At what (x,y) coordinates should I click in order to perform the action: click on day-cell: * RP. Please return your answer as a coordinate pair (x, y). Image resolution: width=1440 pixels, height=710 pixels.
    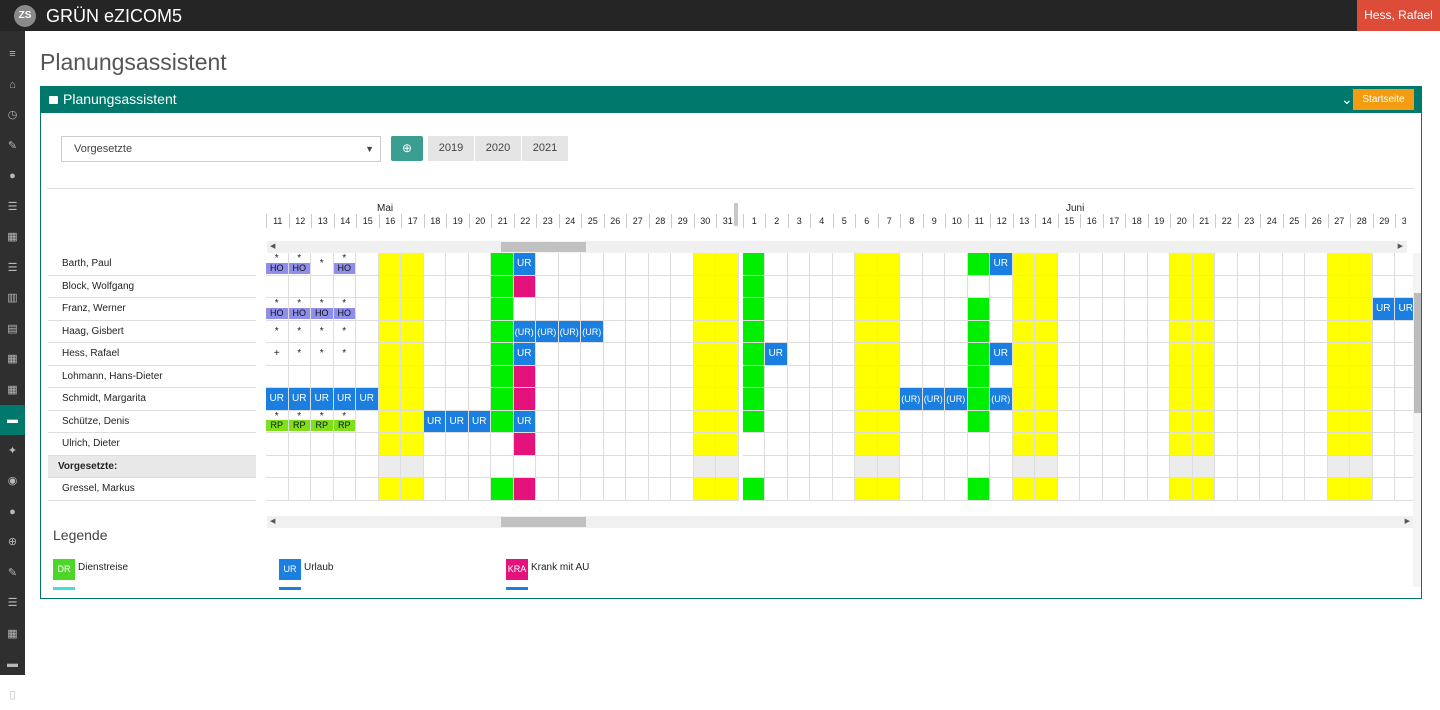
    Looking at the image, I should click on (277, 421).